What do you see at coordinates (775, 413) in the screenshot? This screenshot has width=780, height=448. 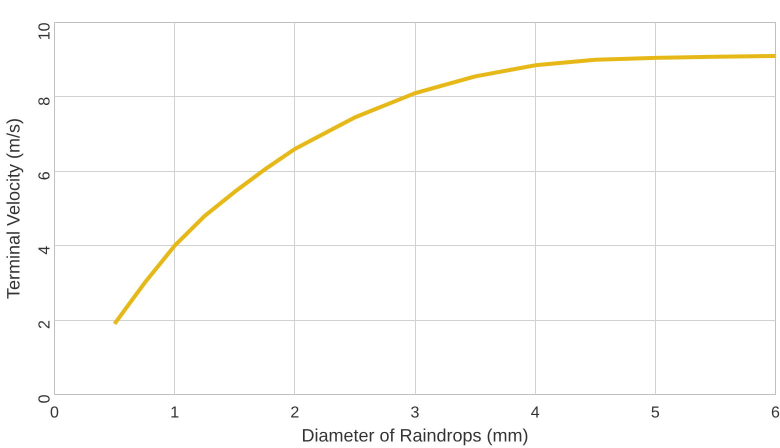 I see `x-tick-label: 6` at bounding box center [775, 413].